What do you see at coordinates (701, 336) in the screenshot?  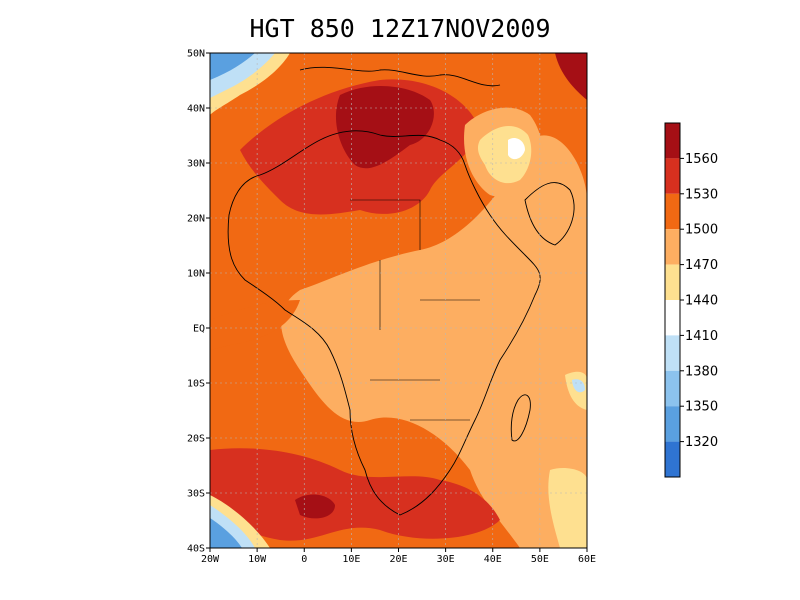 I see `colorbar-label: 1410` at bounding box center [701, 336].